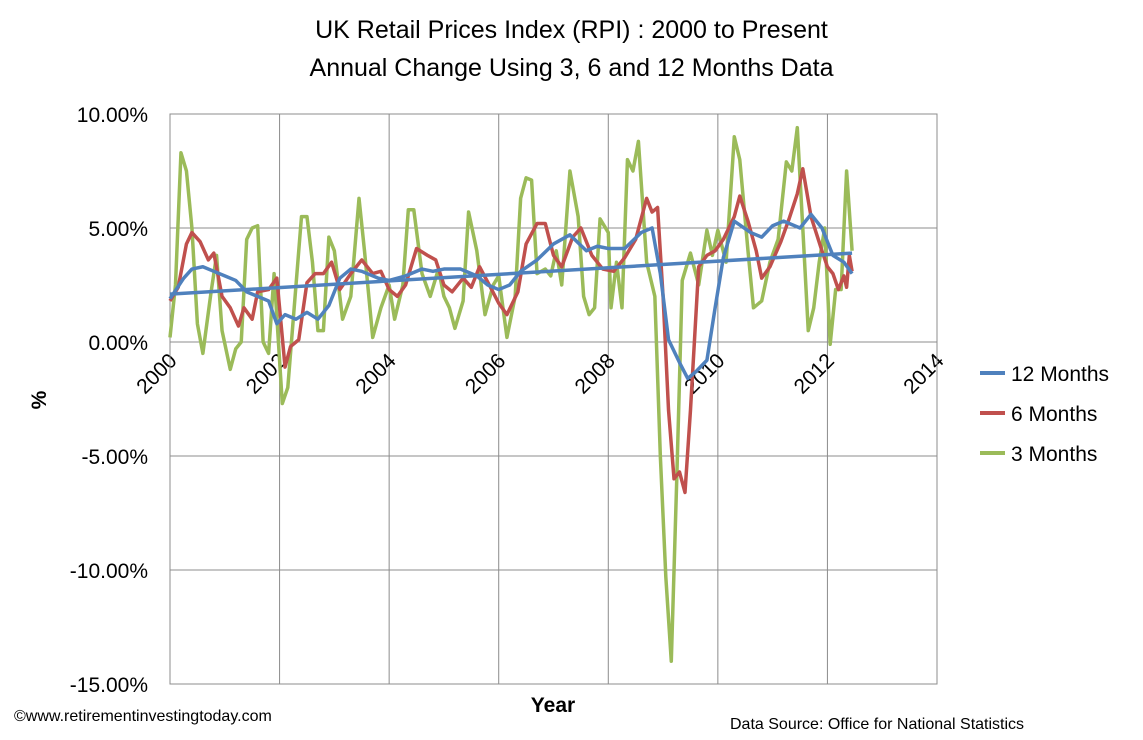 The image size is (1143, 740). Describe the element at coordinates (39, 399) in the screenshot. I see `y-axis-label: %` at that location.